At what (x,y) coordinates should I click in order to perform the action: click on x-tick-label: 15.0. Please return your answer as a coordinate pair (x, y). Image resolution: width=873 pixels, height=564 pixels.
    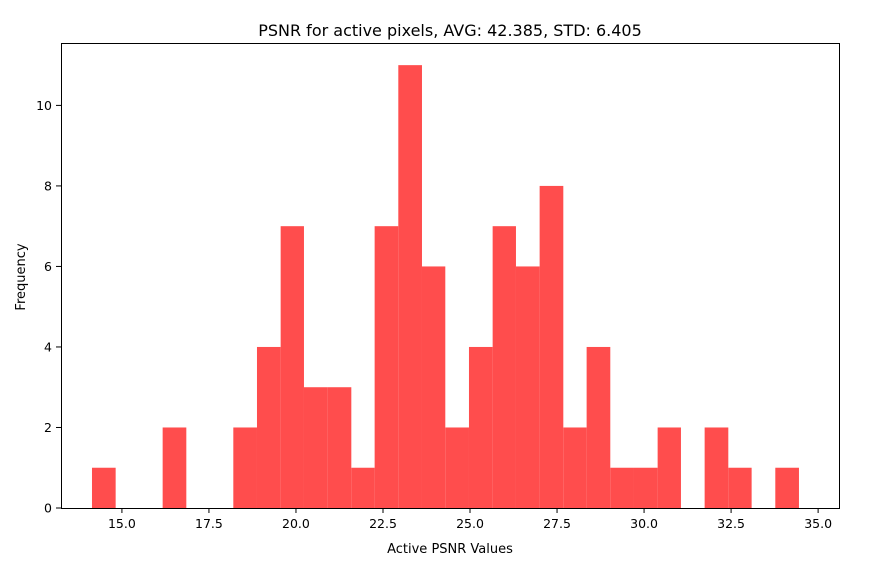
    Looking at the image, I should click on (122, 523).